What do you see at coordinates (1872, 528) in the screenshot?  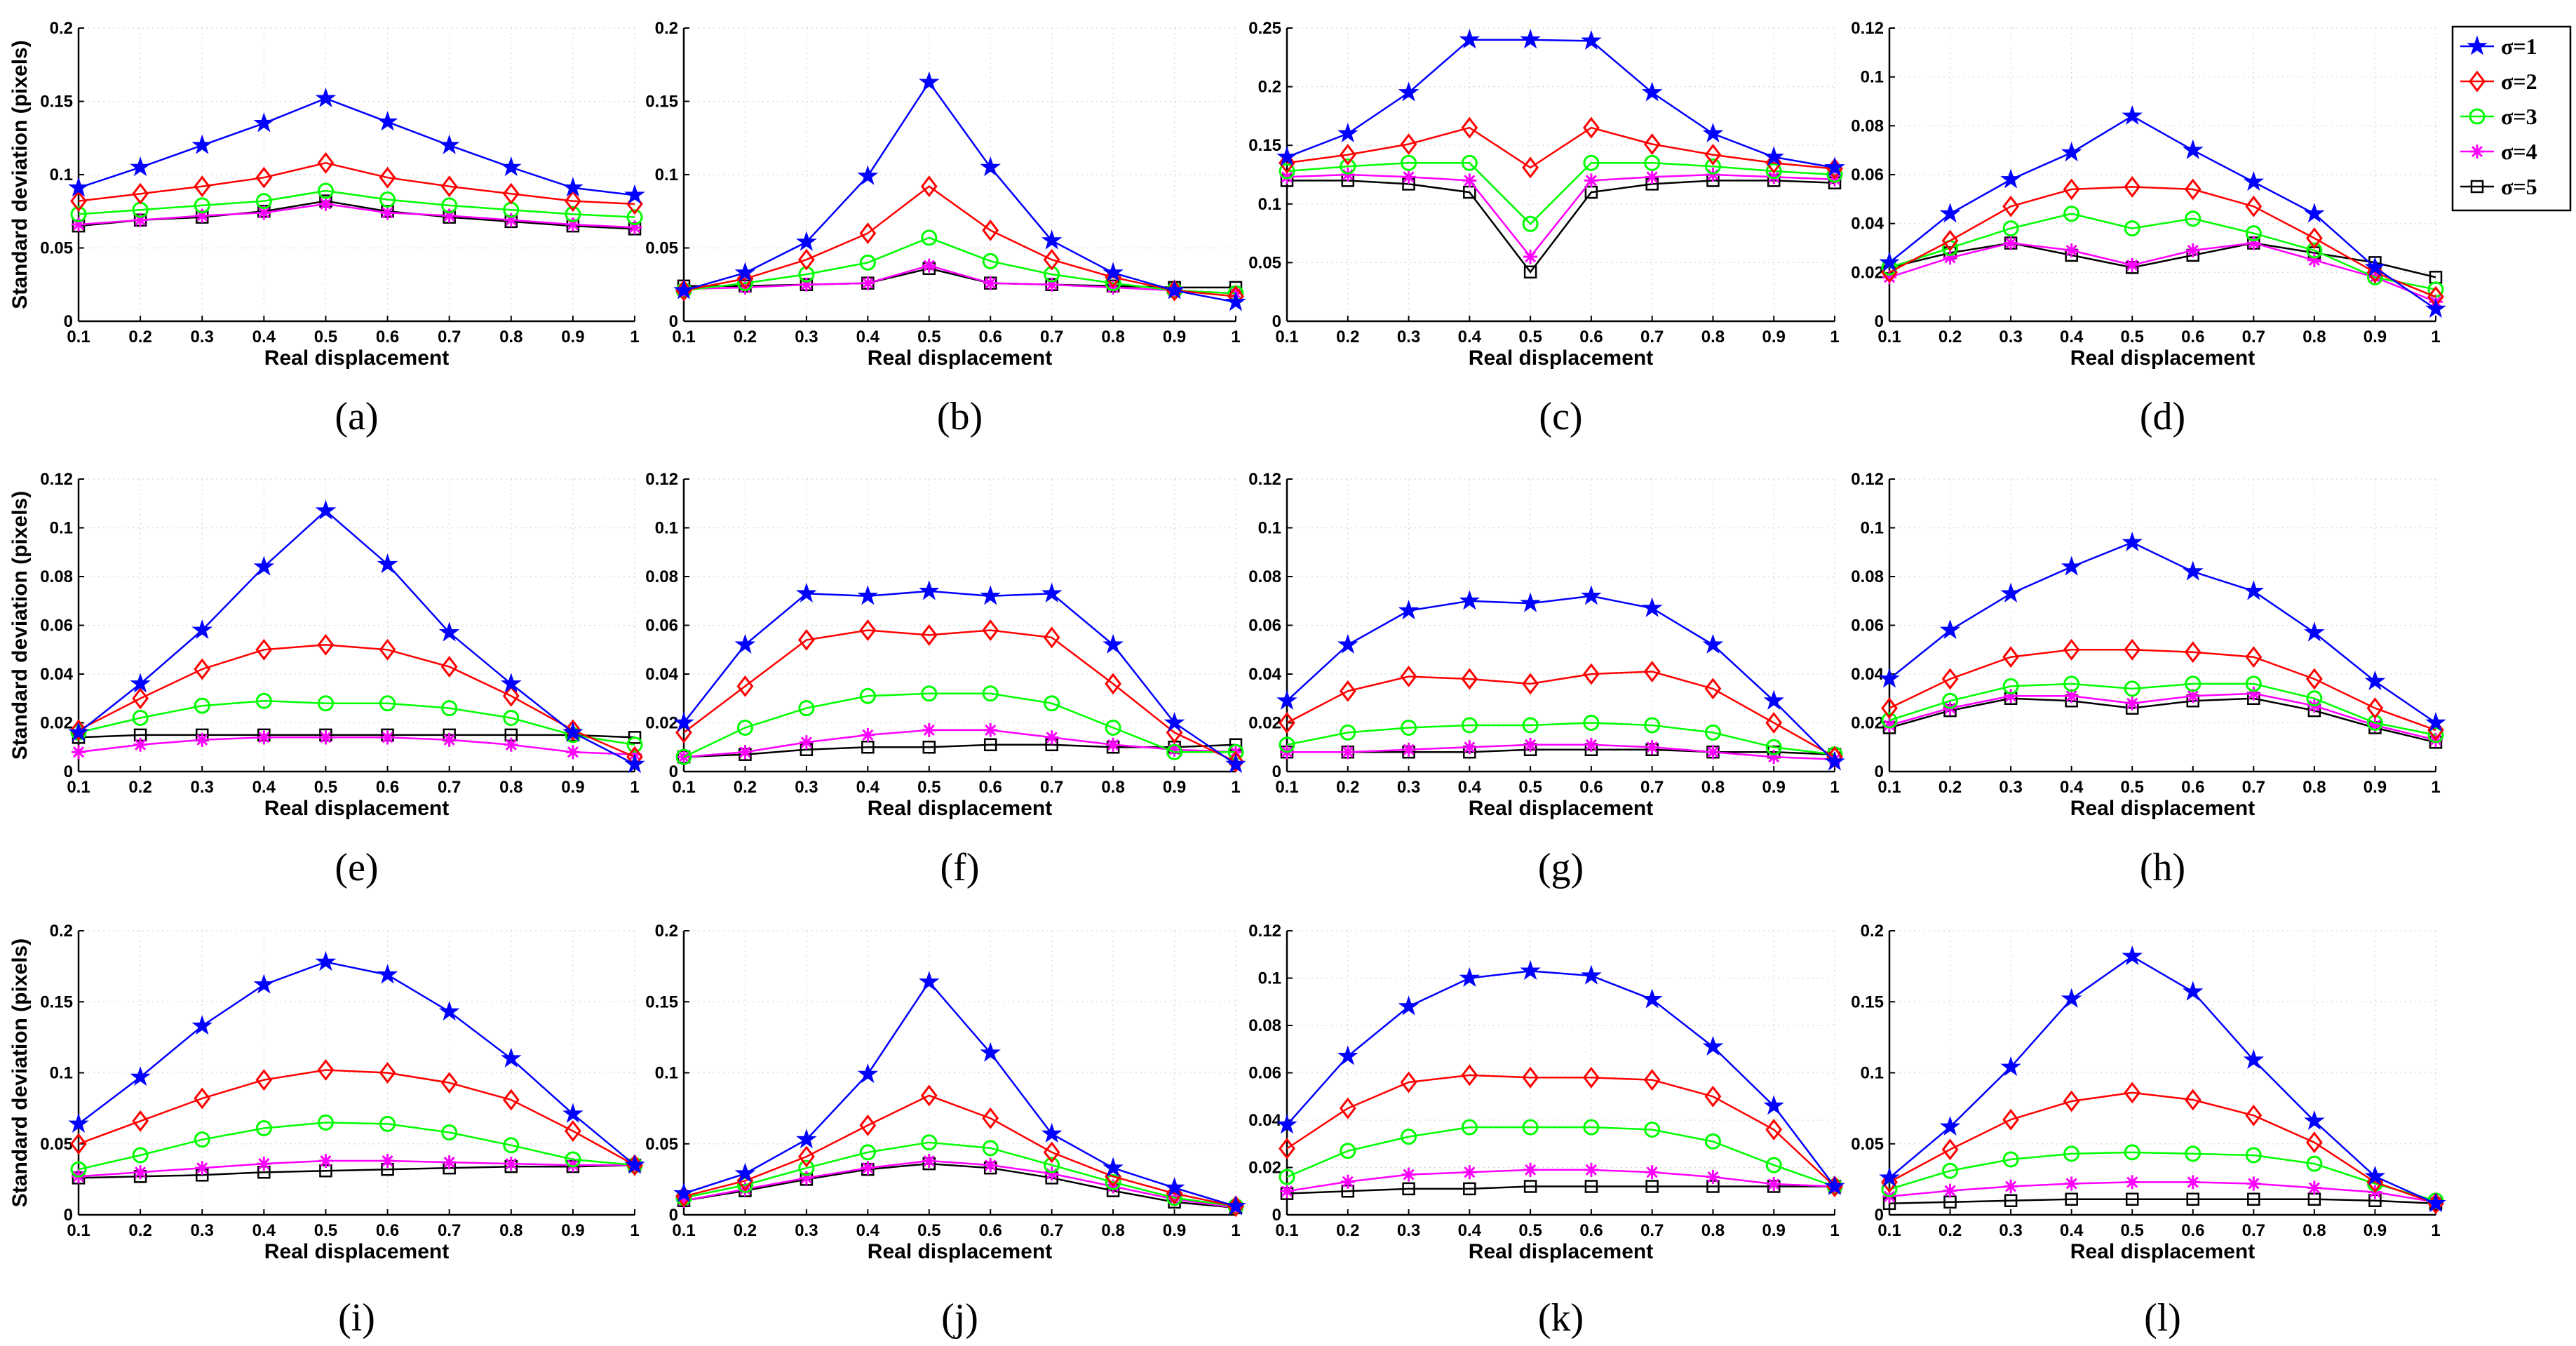 I see `y-tick-label: 0.1` at bounding box center [1872, 528].